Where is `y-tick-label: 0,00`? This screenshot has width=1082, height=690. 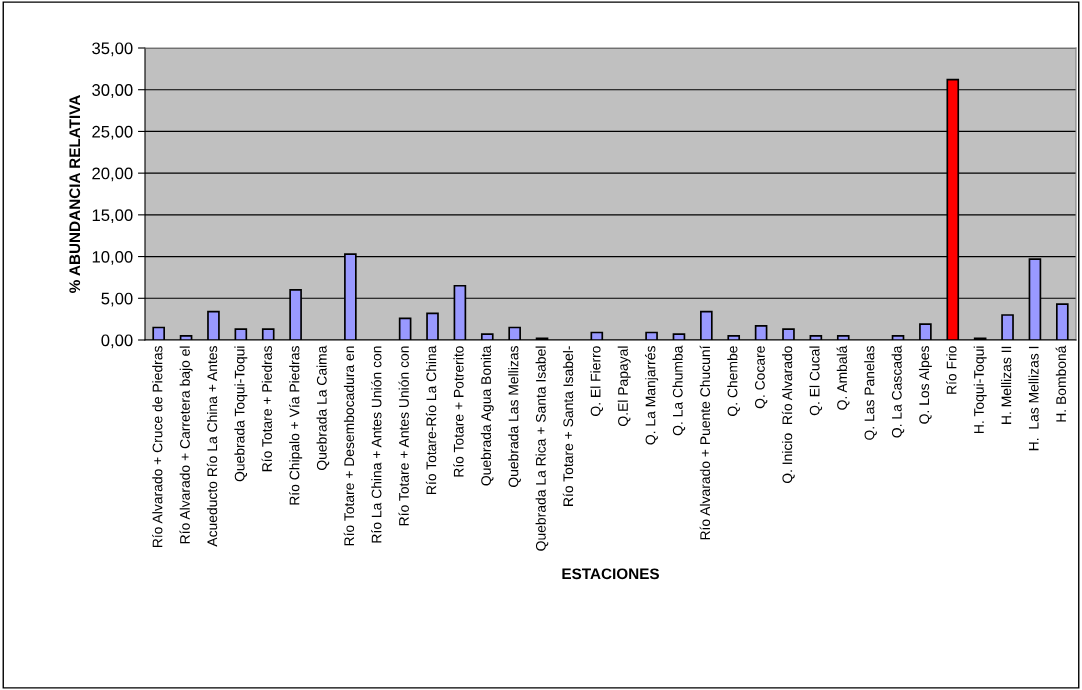
y-tick-label: 0,00 is located at coordinates (117, 341).